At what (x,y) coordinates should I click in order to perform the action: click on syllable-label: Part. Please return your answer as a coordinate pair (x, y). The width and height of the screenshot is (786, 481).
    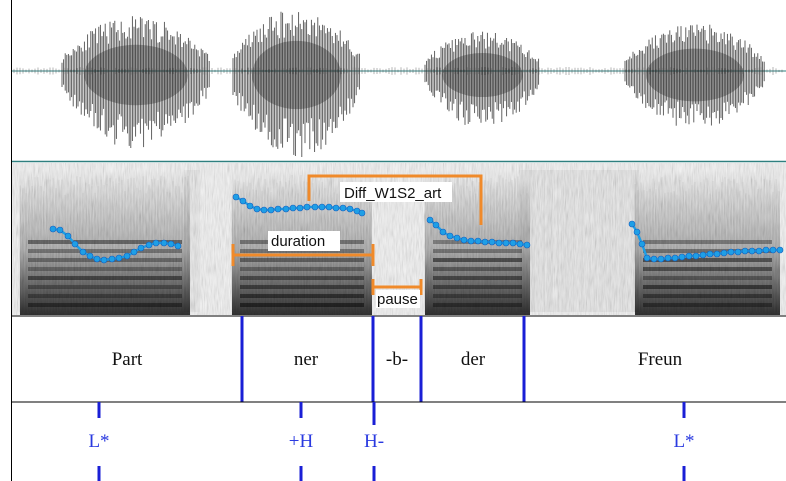
    Looking at the image, I should click on (127, 359).